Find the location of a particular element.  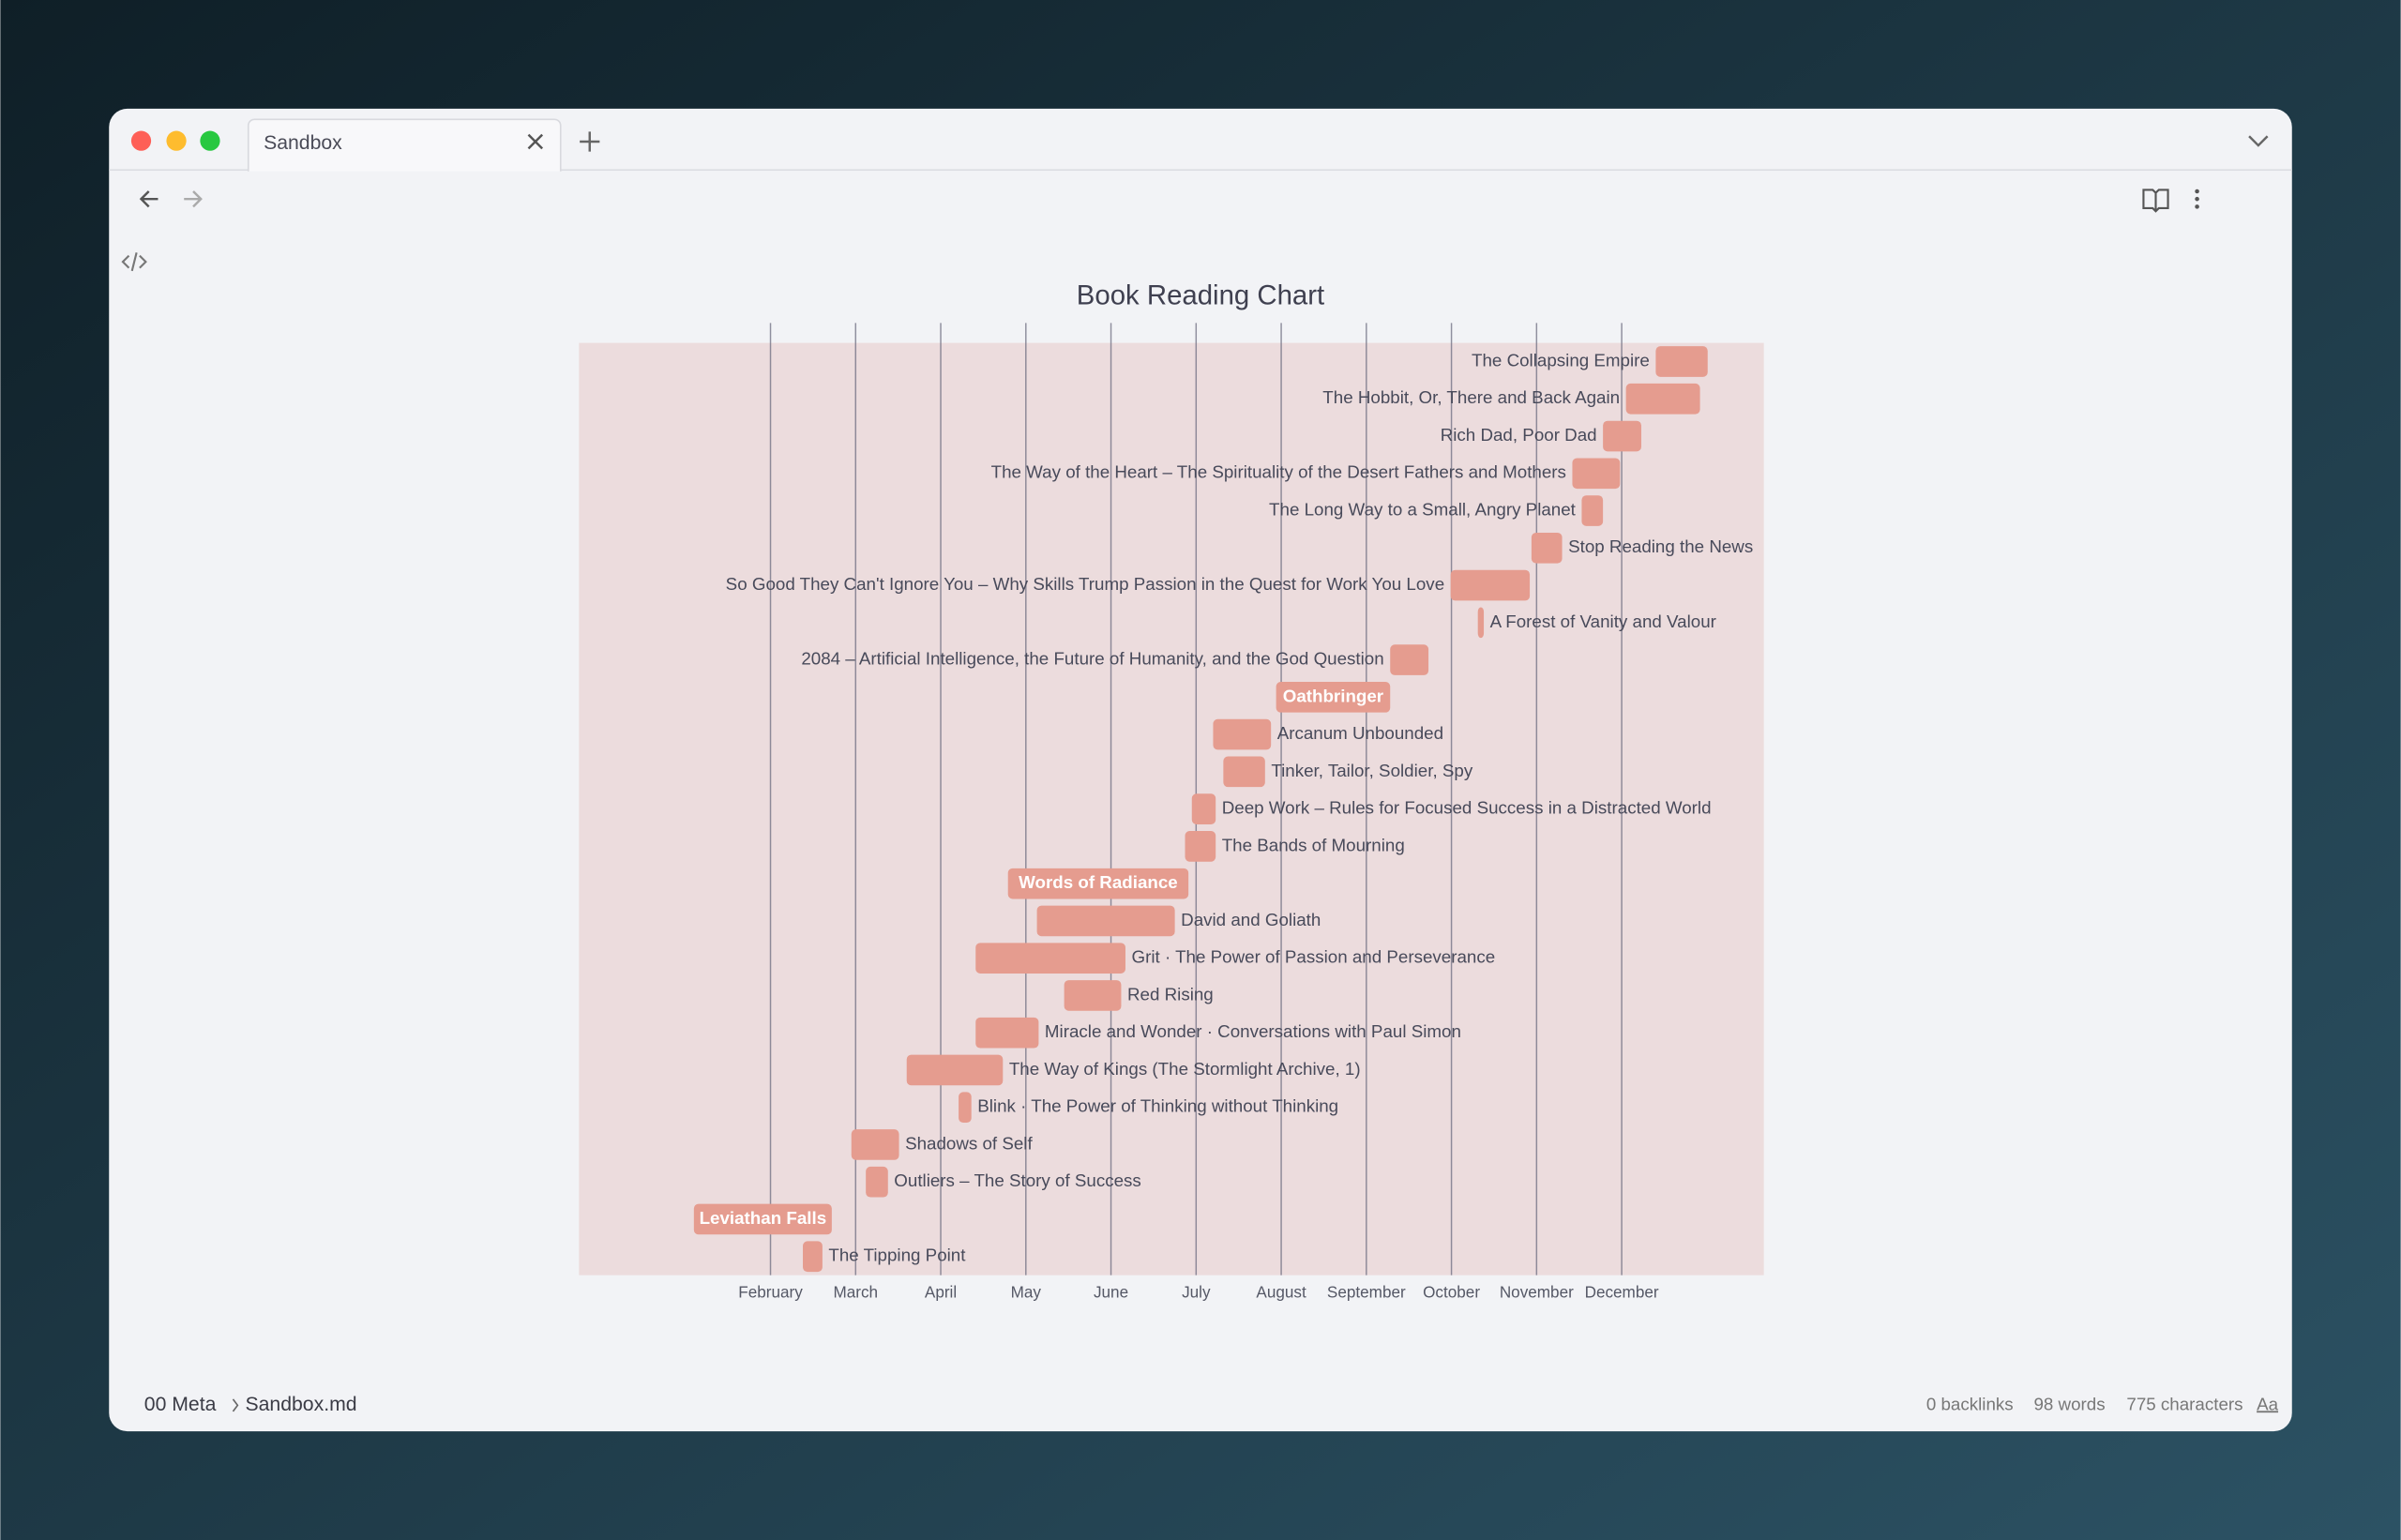

back is located at coordinates (149, 199).